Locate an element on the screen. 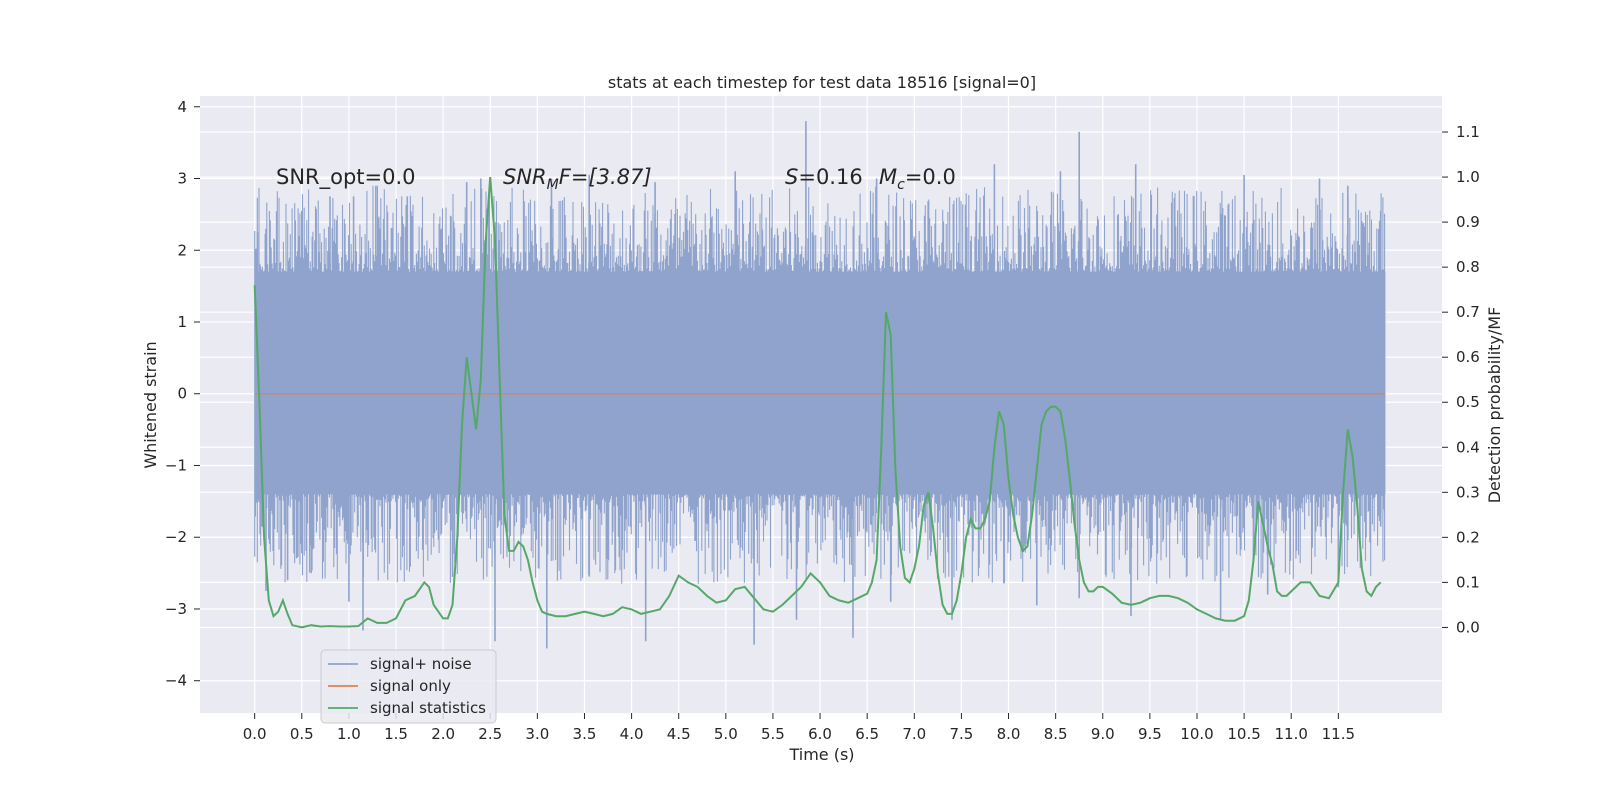 Image resolution: width=1600 pixels, height=800 pixels. x-tick-label: 11.0 is located at coordinates (1291, 734).